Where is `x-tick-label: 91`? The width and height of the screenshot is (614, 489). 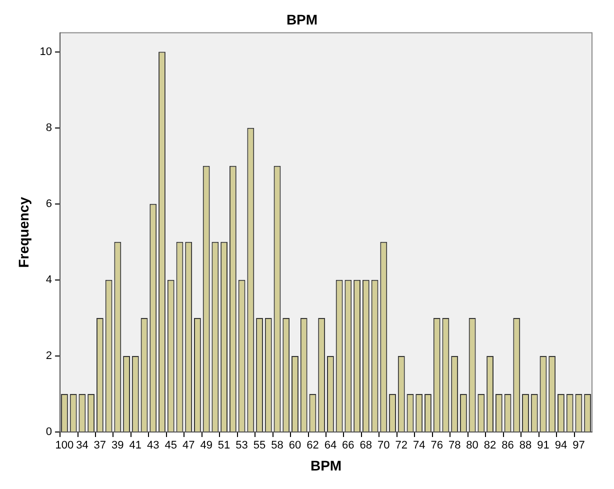
x-tick-label: 91 is located at coordinates (543, 446).